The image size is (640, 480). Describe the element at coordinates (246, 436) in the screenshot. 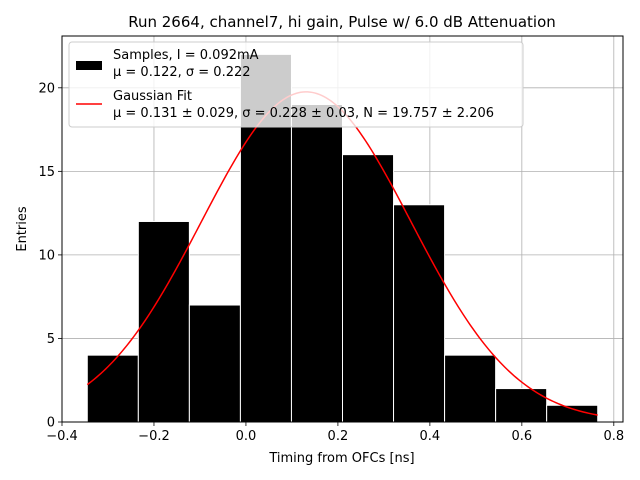

I see `x-tick-label-2: 0.0` at that location.